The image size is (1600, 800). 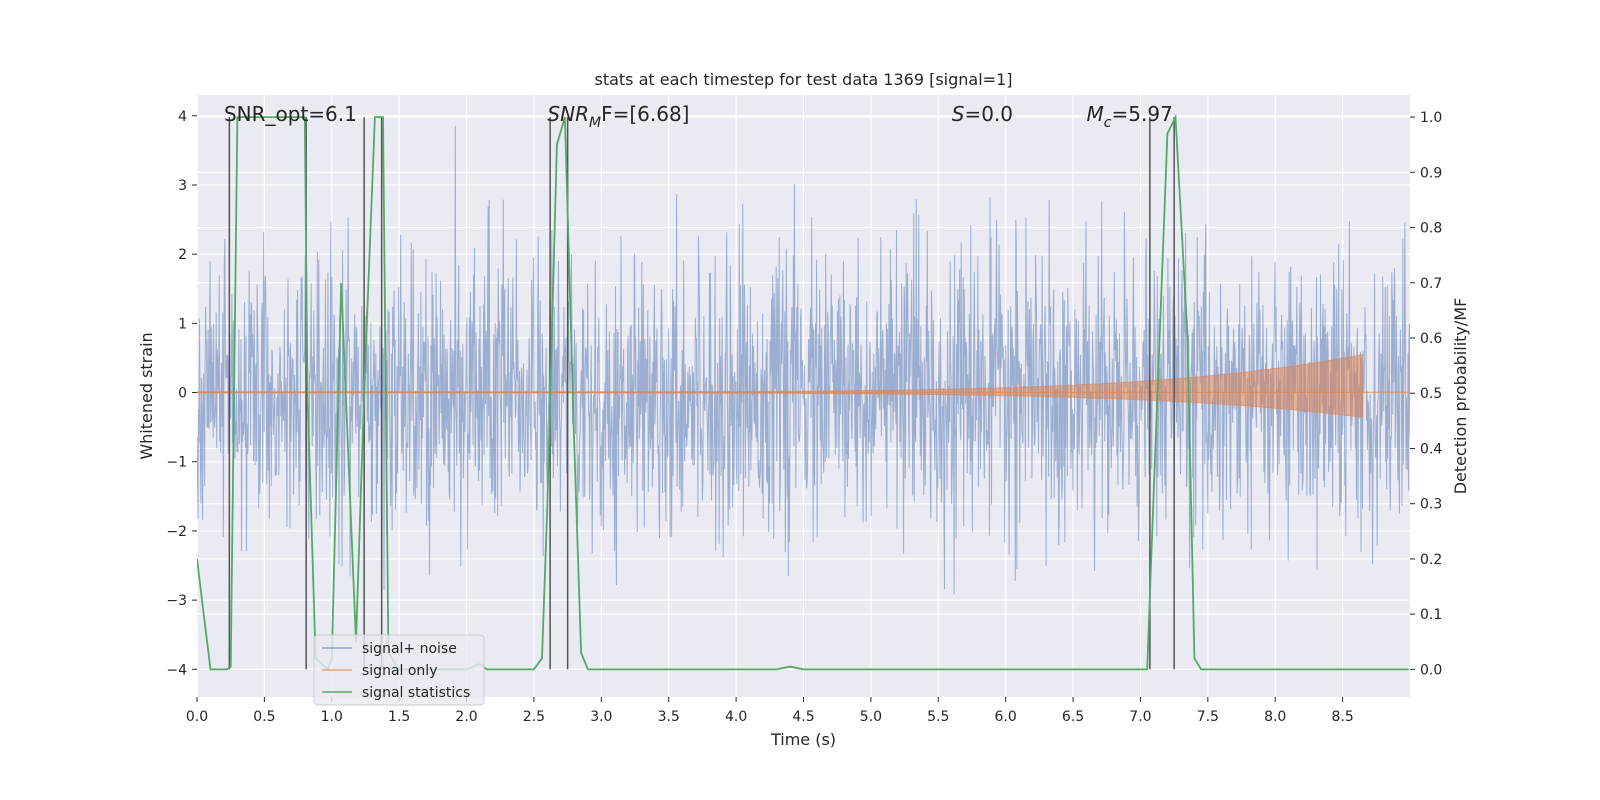 What do you see at coordinates (1431, 449) in the screenshot?
I see `yr-tick-label-4: 0.4` at bounding box center [1431, 449].